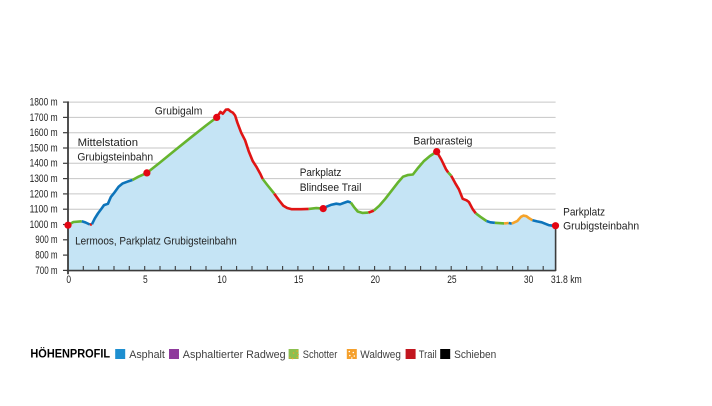 The image size is (712, 406). I want to click on svg-text: Blindsee Trail, so click(331, 188).